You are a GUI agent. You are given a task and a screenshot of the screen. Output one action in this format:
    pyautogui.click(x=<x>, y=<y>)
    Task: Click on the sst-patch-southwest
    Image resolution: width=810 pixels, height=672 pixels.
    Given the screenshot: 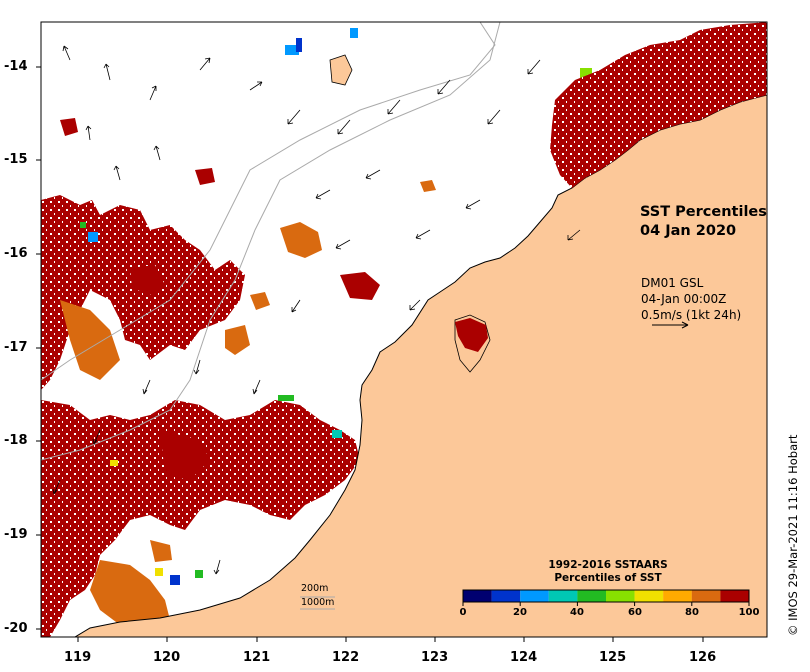 What is the action you would take?
    pyautogui.click(x=200, y=518)
    